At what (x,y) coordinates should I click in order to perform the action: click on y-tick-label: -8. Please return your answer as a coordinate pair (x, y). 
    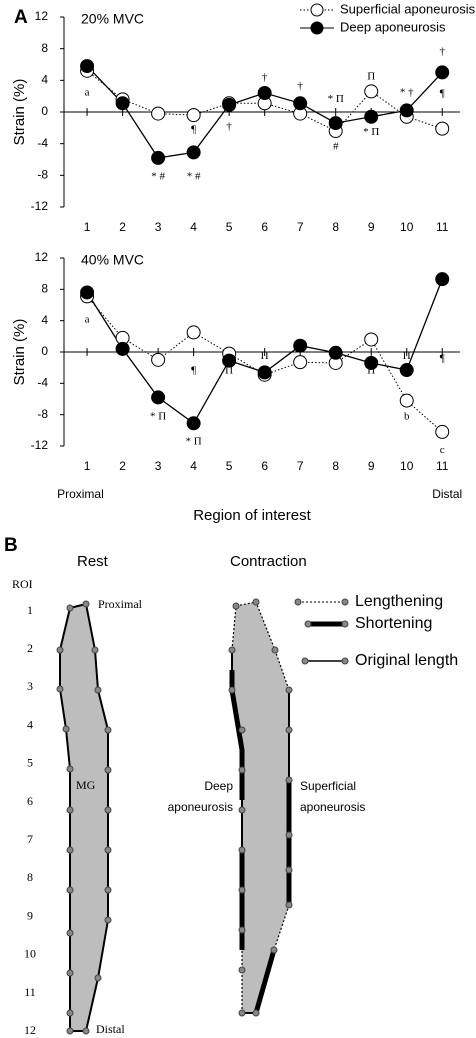
    Looking at the image, I should click on (42, 175).